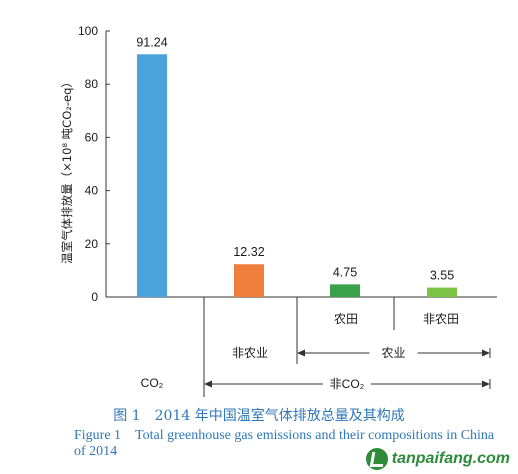 The width and height of the screenshot is (518, 474). I want to click on y-tick-label-1: 20, so click(92, 244).